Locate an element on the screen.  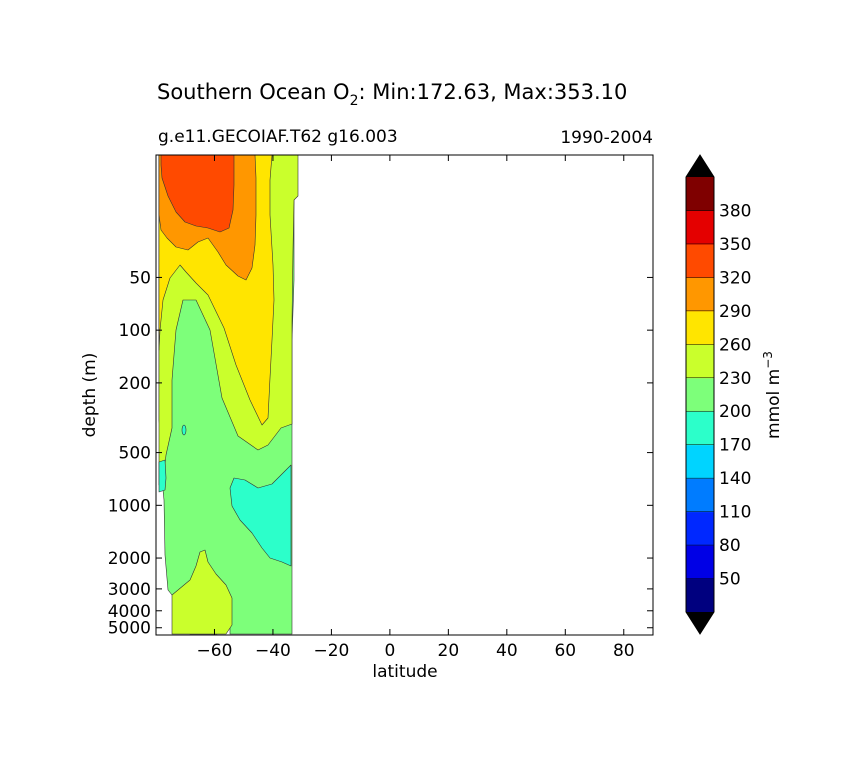
x-tick-label: 0 is located at coordinates (389, 651).